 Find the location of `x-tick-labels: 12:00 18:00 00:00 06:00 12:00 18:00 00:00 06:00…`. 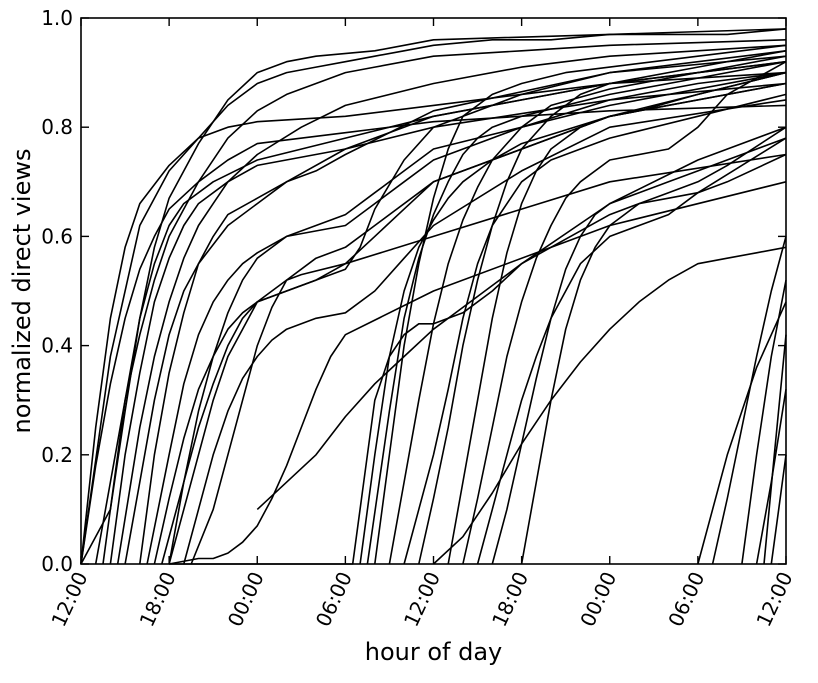

x-tick-labels: 12:00 18:00 00:00 06:00 12:00 18:00 00:00 06:00… is located at coordinates (421, 599).